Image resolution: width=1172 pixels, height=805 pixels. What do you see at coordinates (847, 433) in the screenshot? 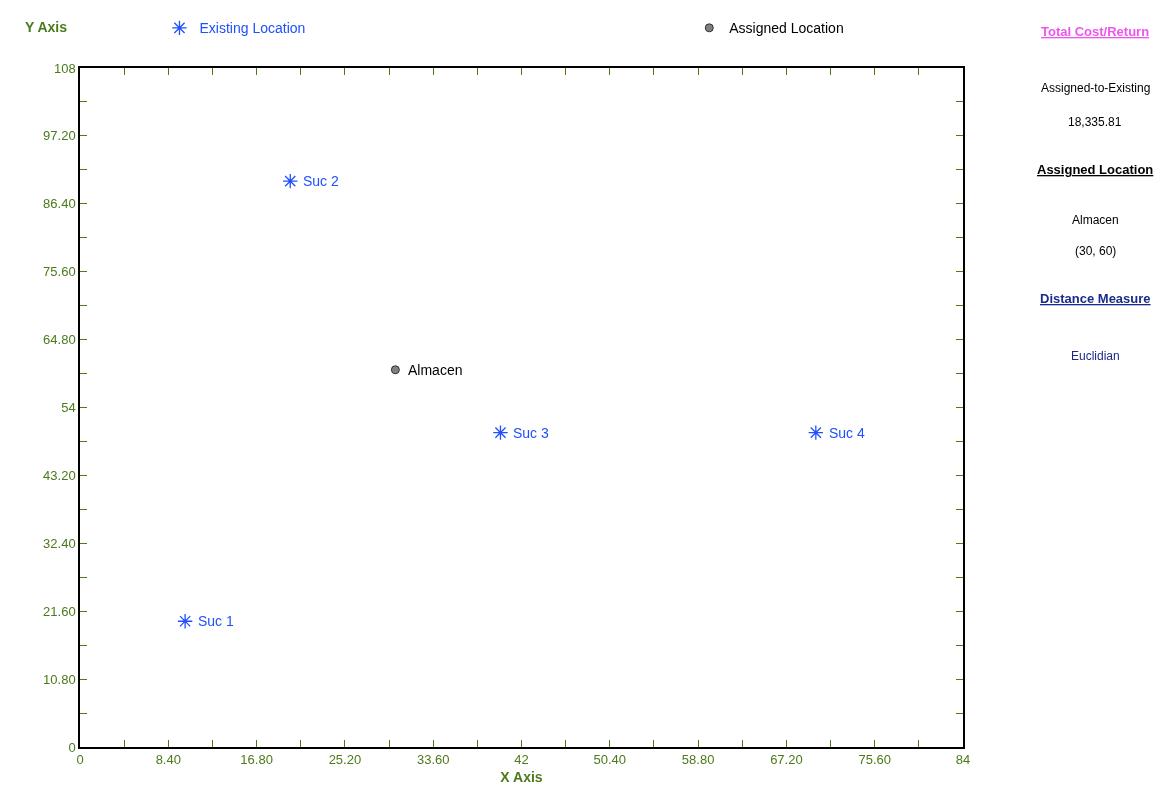
I see `annotation: Suc 4` at bounding box center [847, 433].